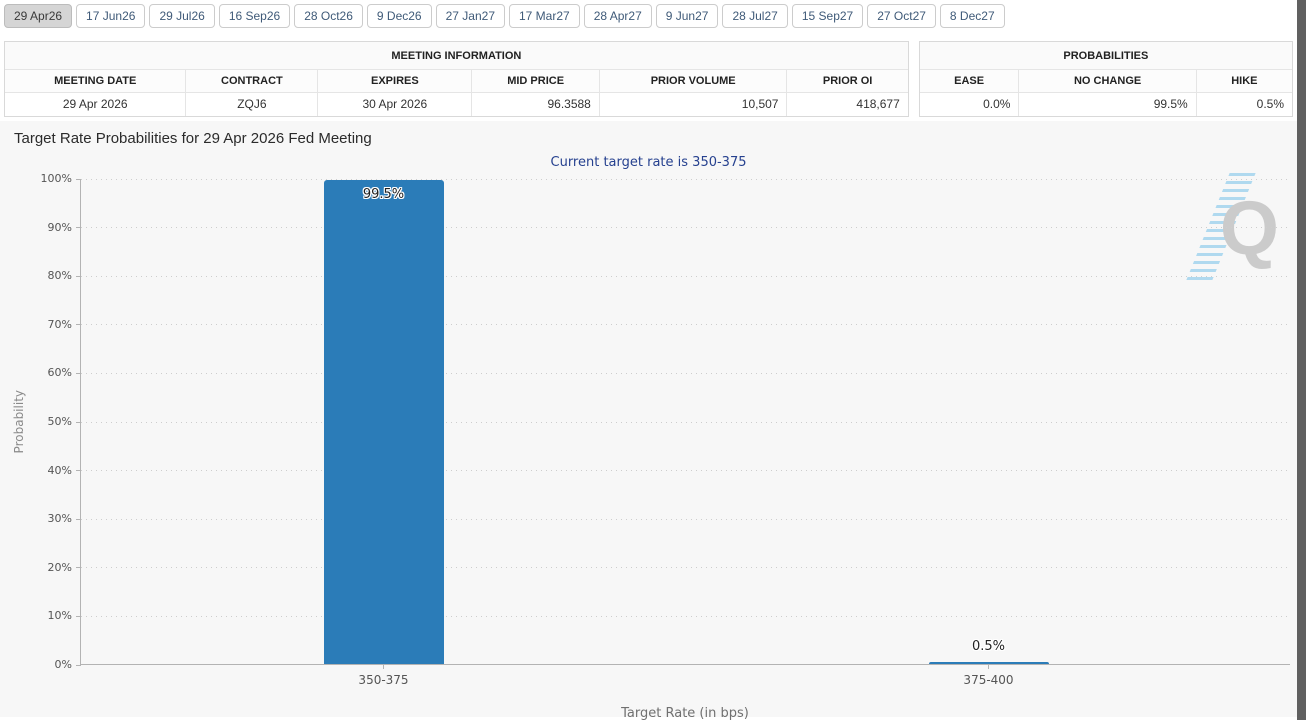 The width and height of the screenshot is (1306, 720). Describe the element at coordinates (544, 16) in the screenshot. I see `meeting-tab-17-mar27: 17 Mar27` at that location.